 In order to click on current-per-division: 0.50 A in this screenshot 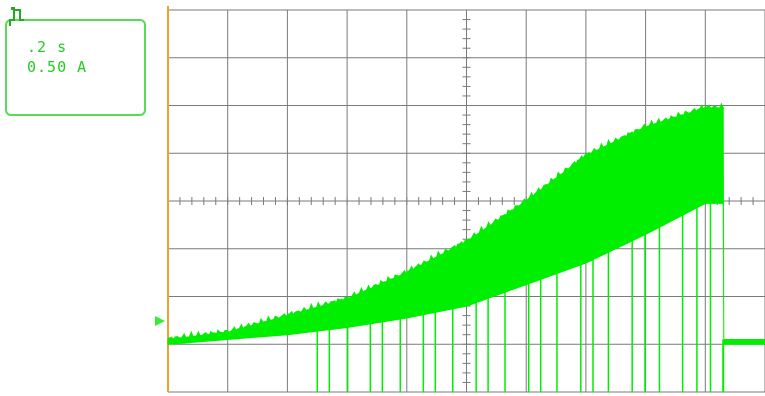, I will do `click(57, 67)`.